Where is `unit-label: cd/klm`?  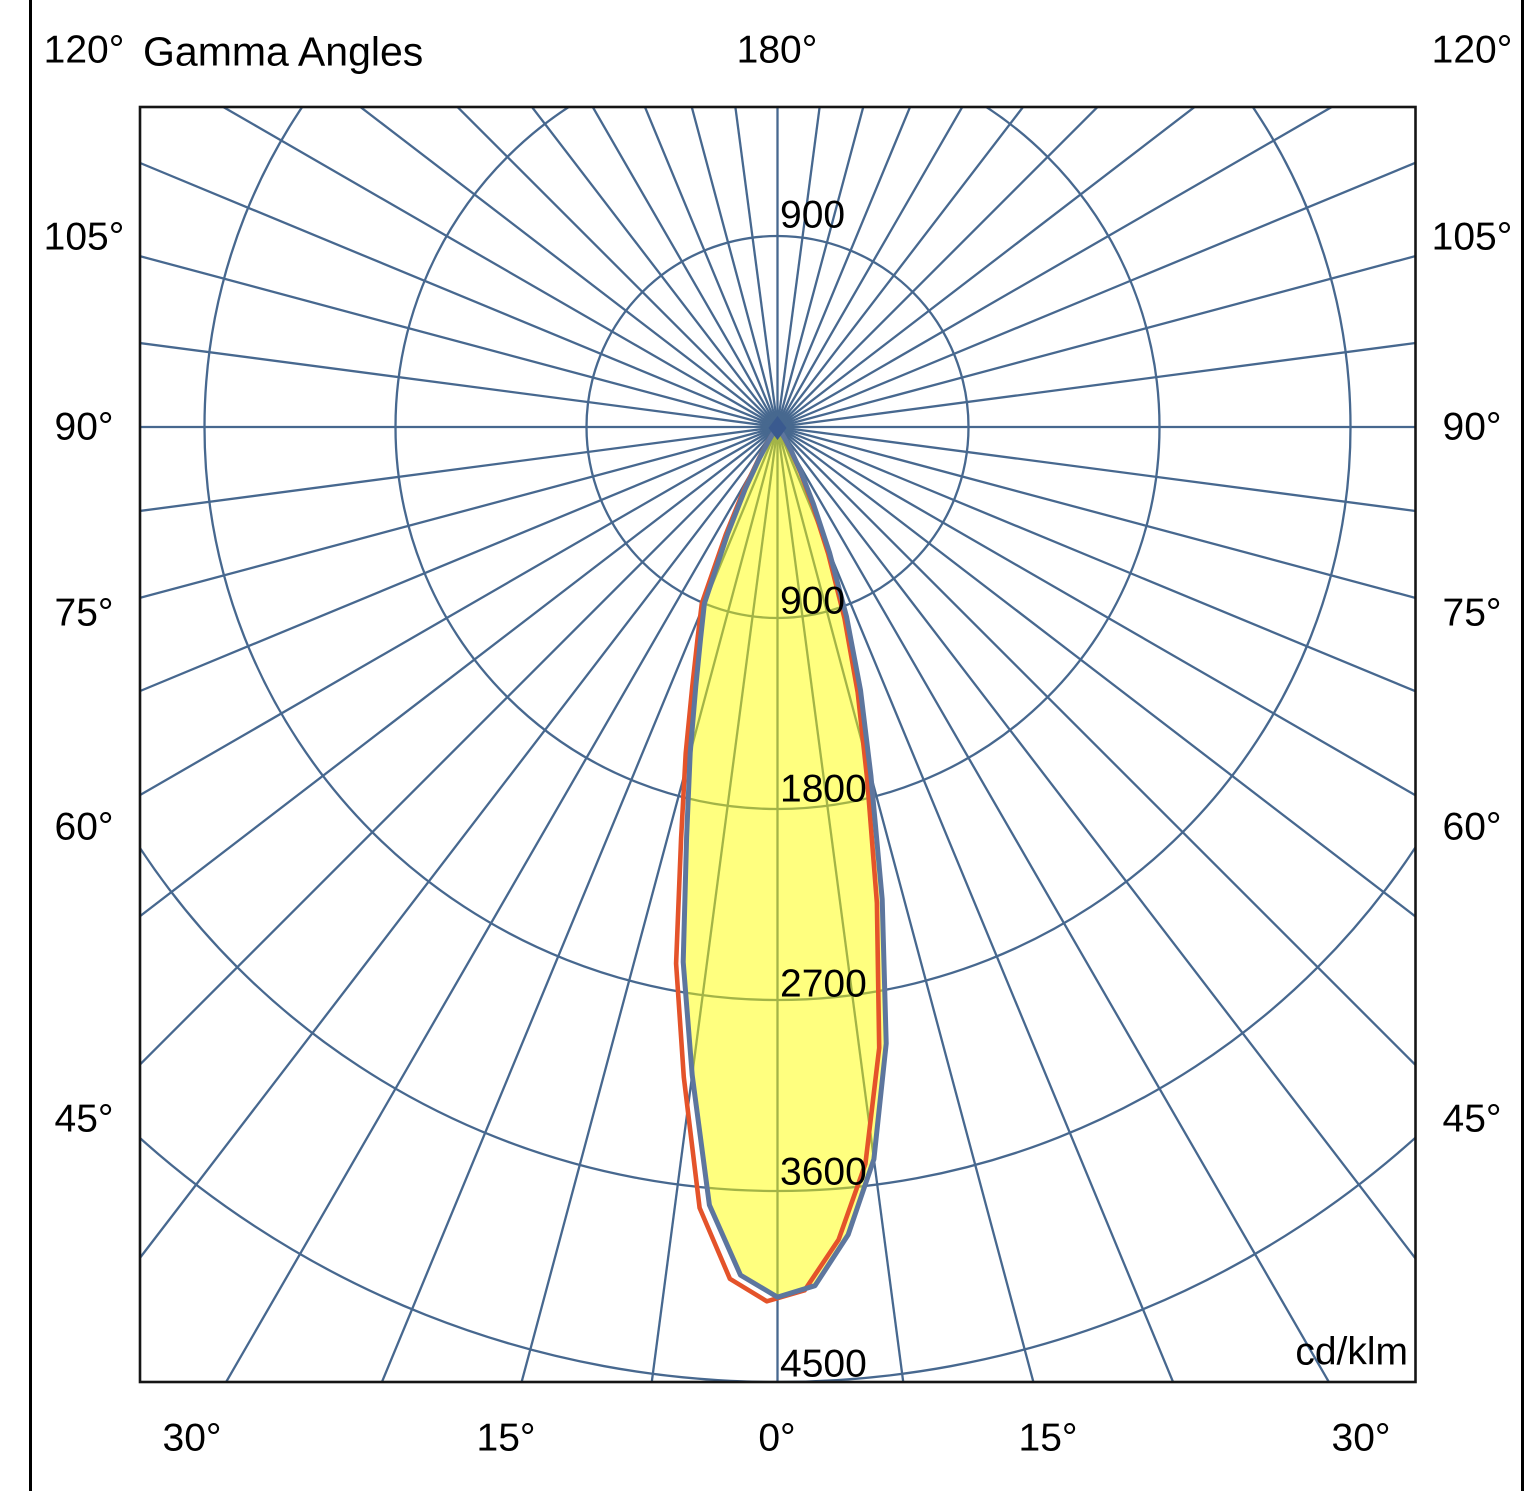
unit-label: cd/klm is located at coordinates (1351, 1352).